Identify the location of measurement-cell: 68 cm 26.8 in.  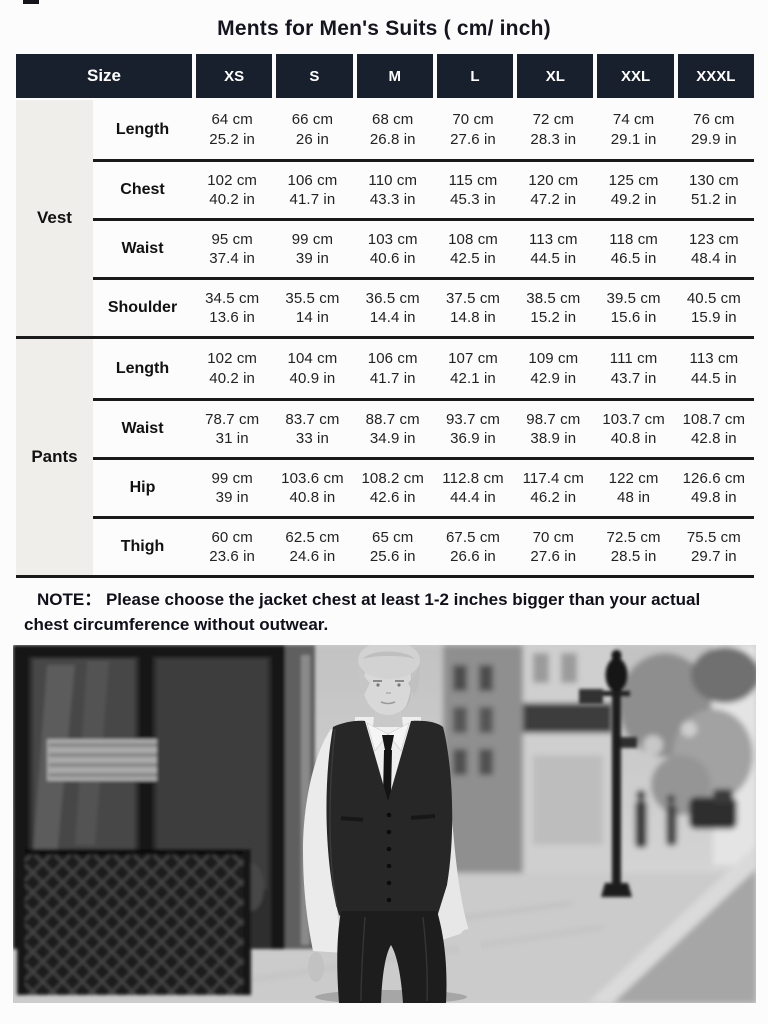
(392, 129).